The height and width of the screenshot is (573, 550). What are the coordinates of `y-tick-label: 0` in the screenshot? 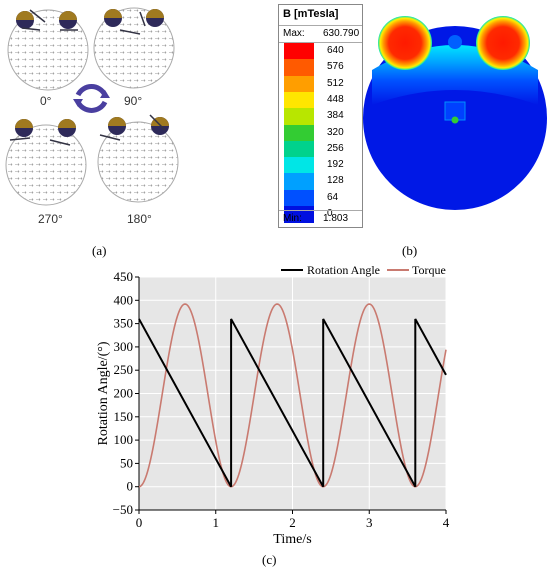 It's located at (130, 486).